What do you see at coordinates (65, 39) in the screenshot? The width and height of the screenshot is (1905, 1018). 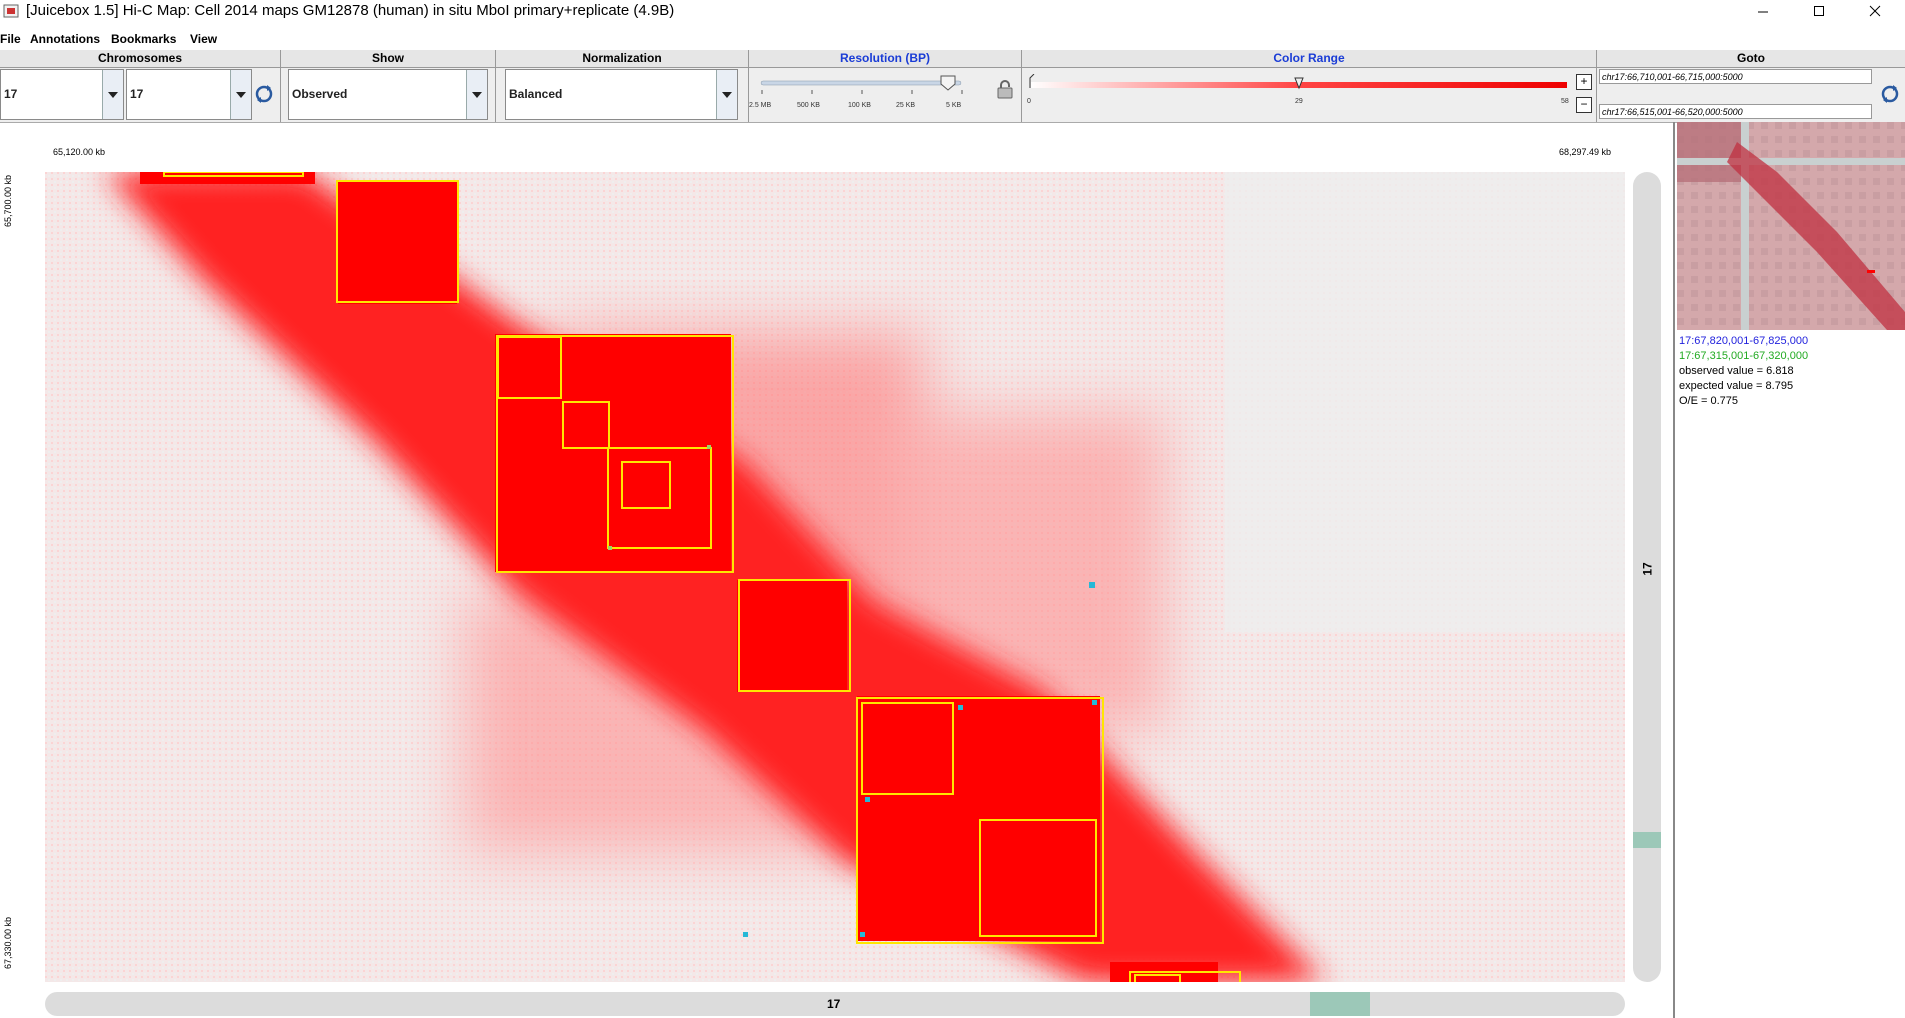 I see `menu-annotations: Annotations` at bounding box center [65, 39].